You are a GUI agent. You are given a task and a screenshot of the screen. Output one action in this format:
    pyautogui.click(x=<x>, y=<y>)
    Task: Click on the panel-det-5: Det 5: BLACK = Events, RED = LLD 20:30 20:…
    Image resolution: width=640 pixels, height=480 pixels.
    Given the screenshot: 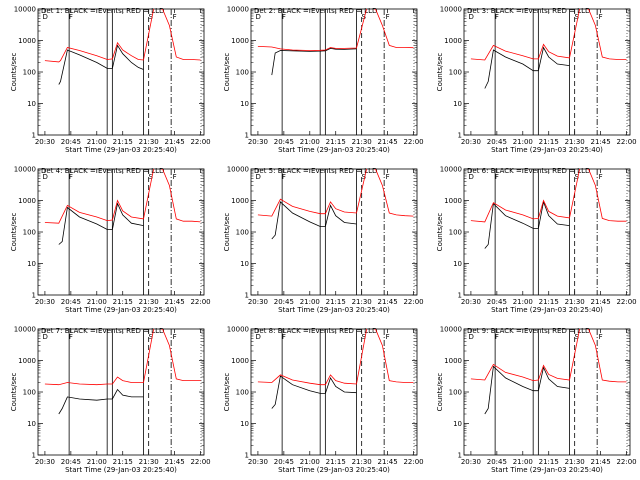 What is the action you would take?
    pyautogui.click(x=323, y=239)
    